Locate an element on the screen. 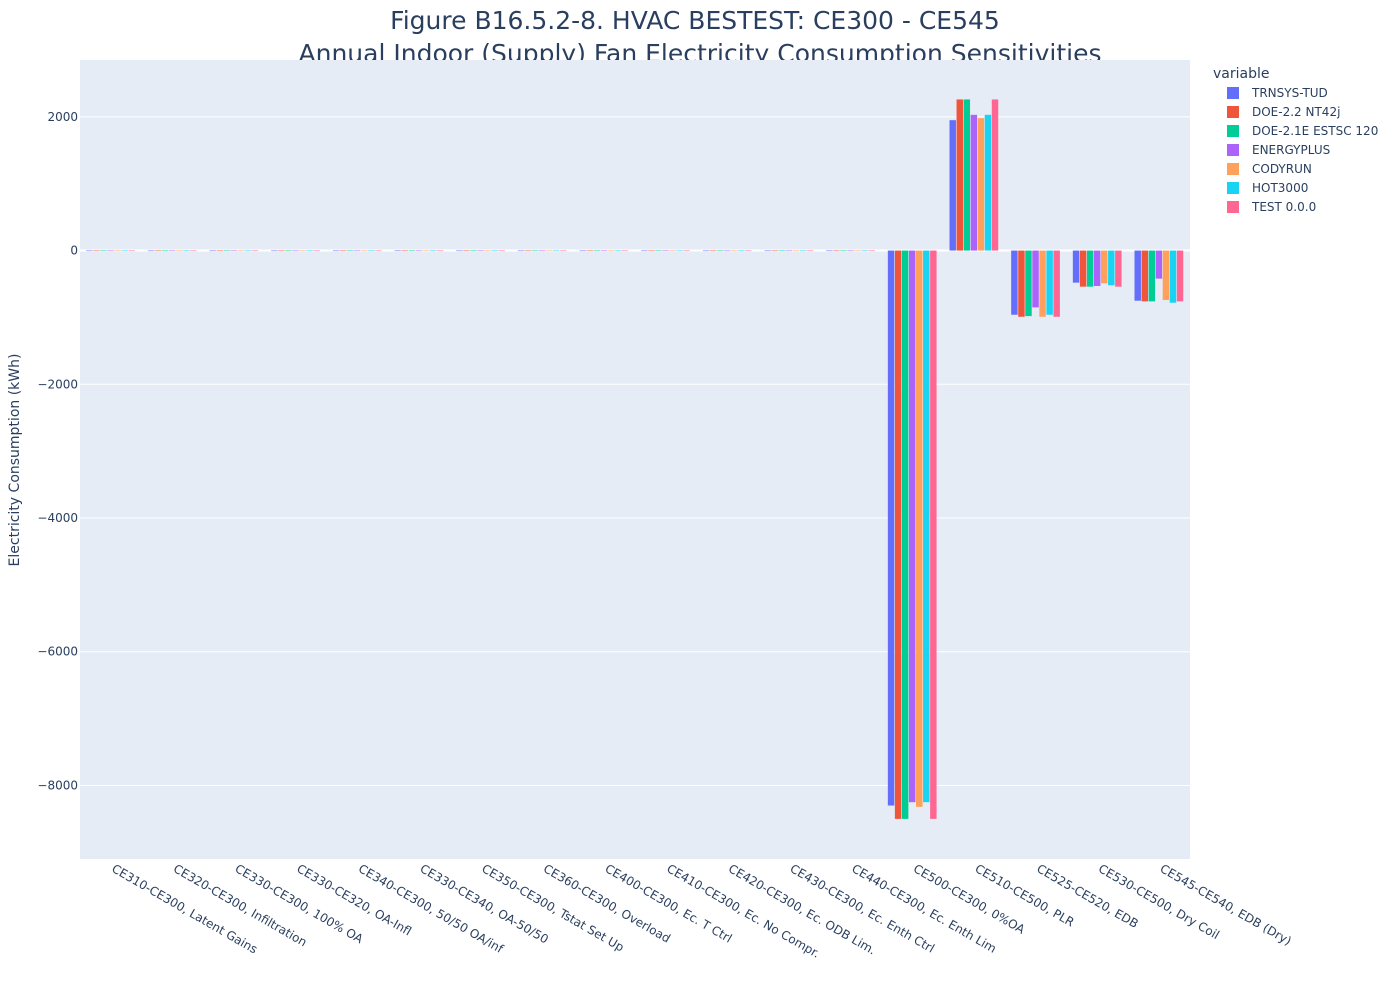  legend-item: DOE-2.1E ESTSC 120 is located at coordinates (1302, 131).